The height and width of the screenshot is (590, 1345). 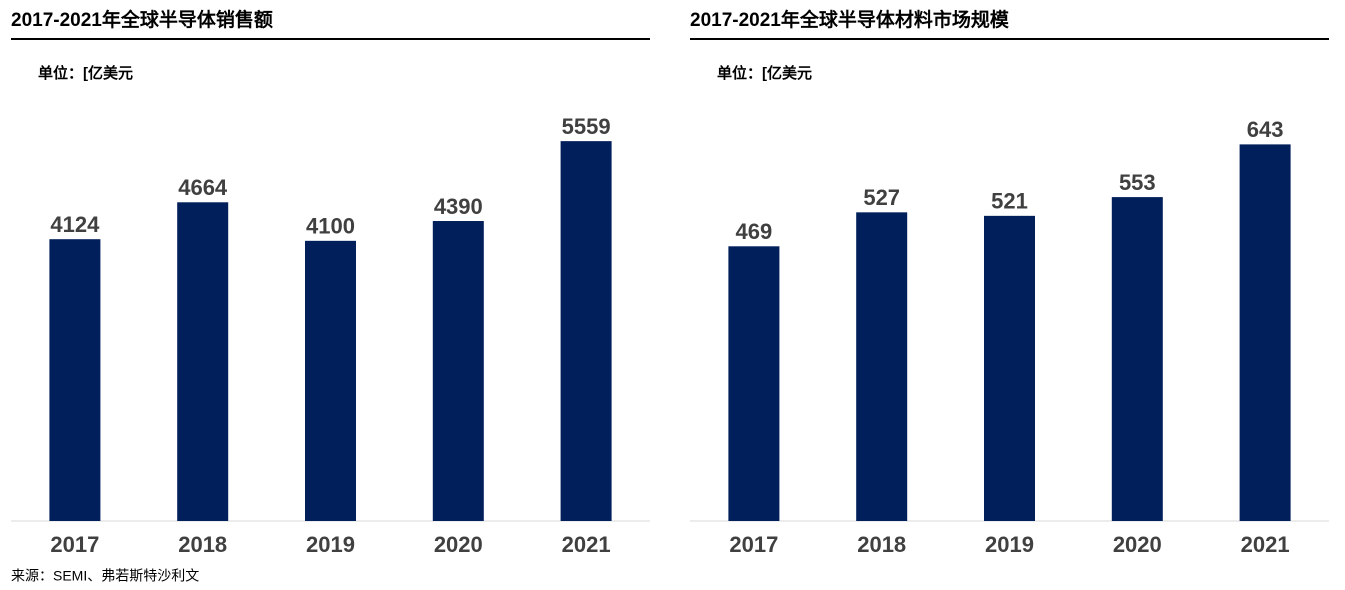 I want to click on value-label: 4664, so click(x=203, y=187).